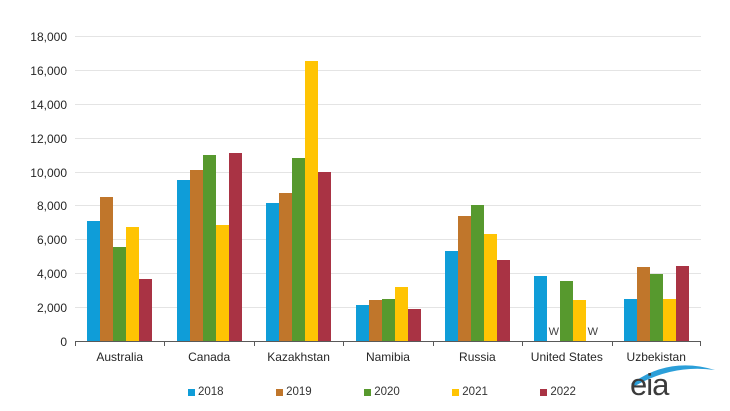 This screenshot has width=730, height=411. I want to click on x-axis-label-united-states: United States, so click(566, 357).